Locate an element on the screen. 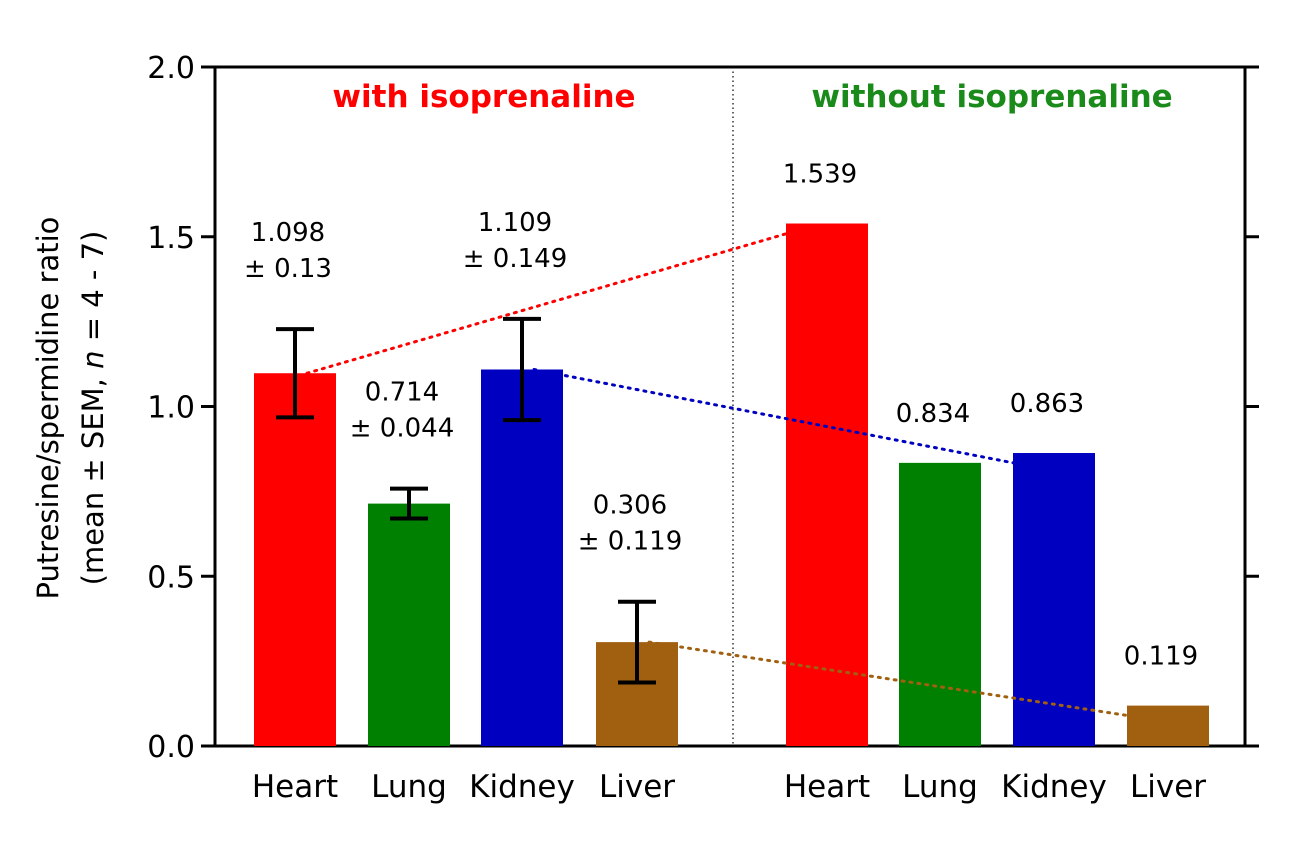 Image resolution: width=1289 pixels, height=842 pixels. sem-label: ± 0.119 is located at coordinates (630, 542).